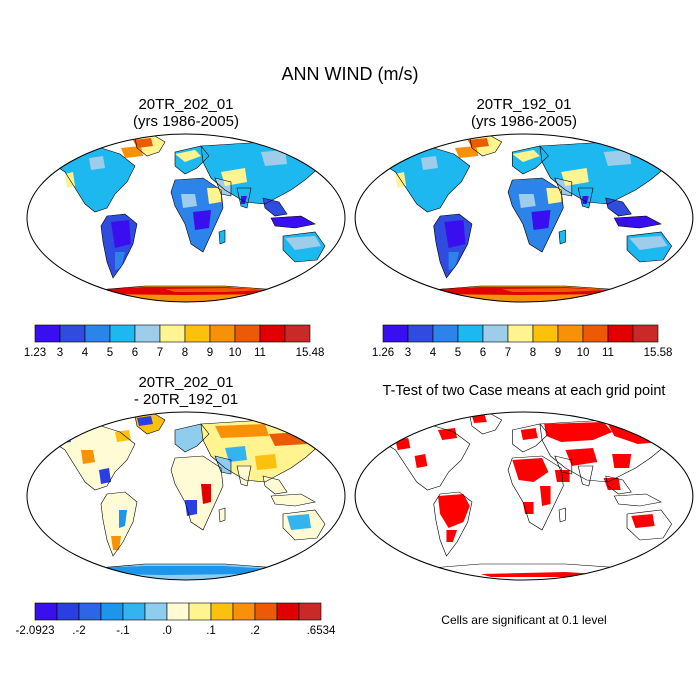 This screenshot has height=700, width=700. I want to click on panel-1-title: 20TR_202_01 (yrs 1986-2005), so click(186, 113).